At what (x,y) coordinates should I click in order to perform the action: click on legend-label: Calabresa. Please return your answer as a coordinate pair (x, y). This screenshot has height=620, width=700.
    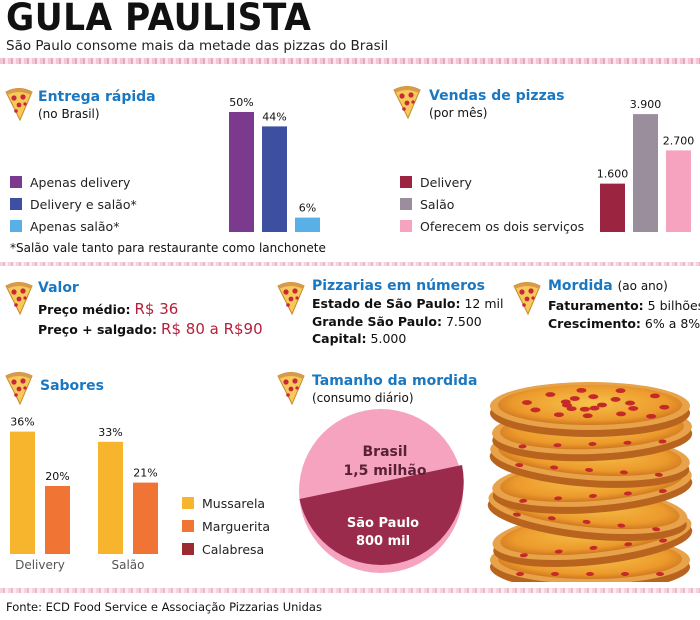
    Looking at the image, I should click on (233, 549).